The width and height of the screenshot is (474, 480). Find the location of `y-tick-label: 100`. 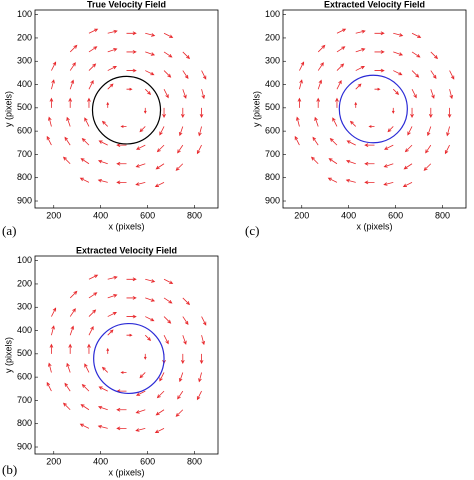

y-tick-label: 100 is located at coordinates (24, 260).